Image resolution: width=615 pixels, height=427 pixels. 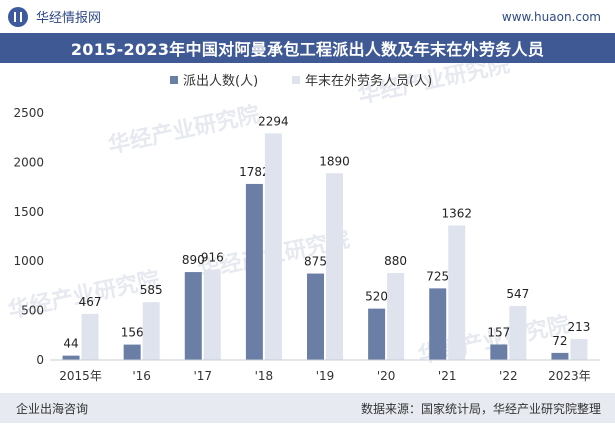 I want to click on data-label-abroad: 2294, so click(x=273, y=121).